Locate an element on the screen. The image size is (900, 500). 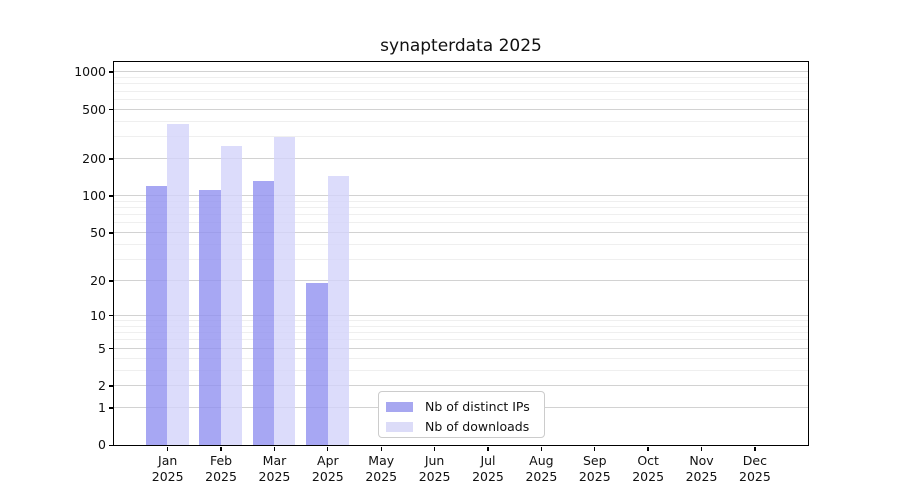
y-tick-label-20: 20 is located at coordinates (98, 280).